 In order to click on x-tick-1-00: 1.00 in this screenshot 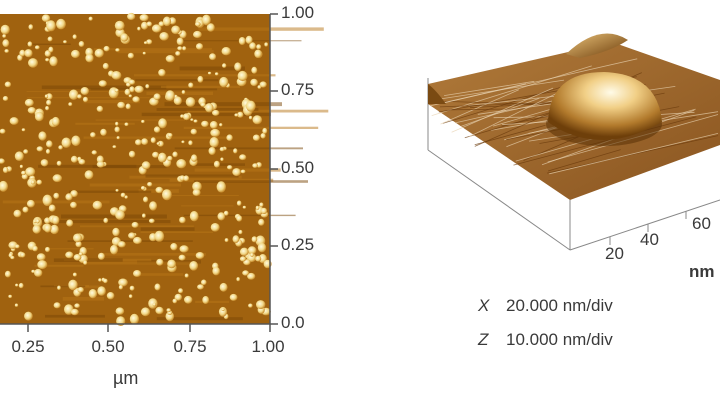, I will do `click(268, 346)`.